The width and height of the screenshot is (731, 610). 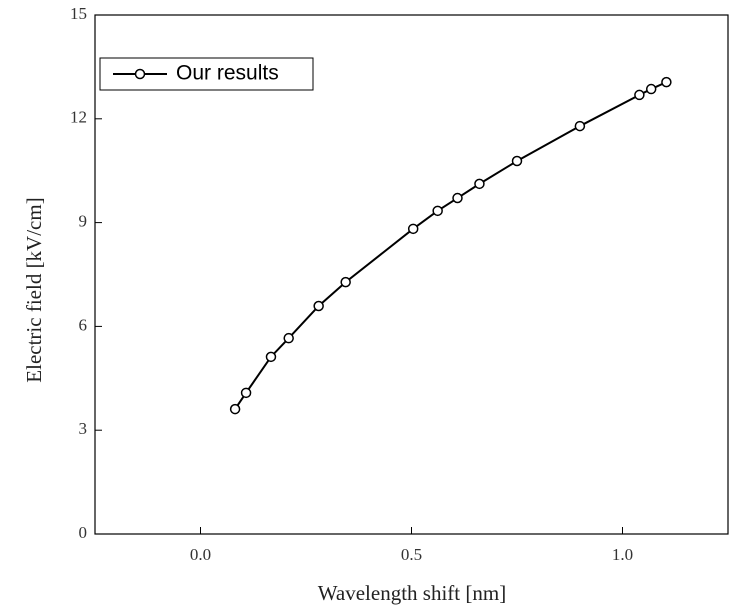 I want to click on y-tick-label: 0, so click(x=83, y=532).